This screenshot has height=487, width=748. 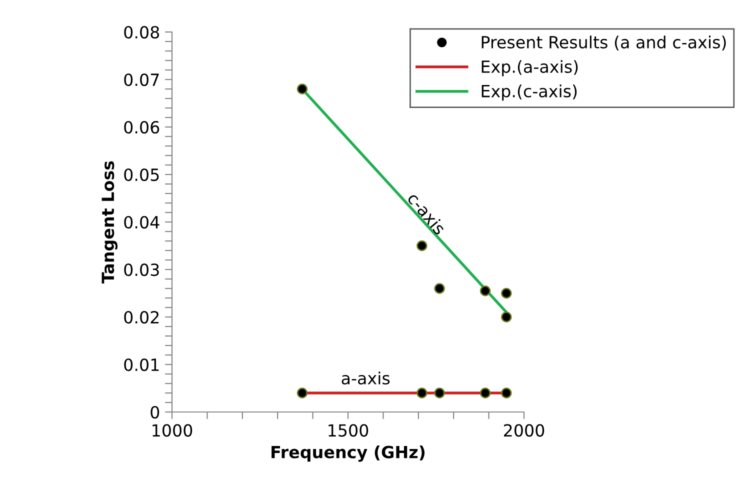 I want to click on legend-label: Exp.(c-axis), so click(x=529, y=92).